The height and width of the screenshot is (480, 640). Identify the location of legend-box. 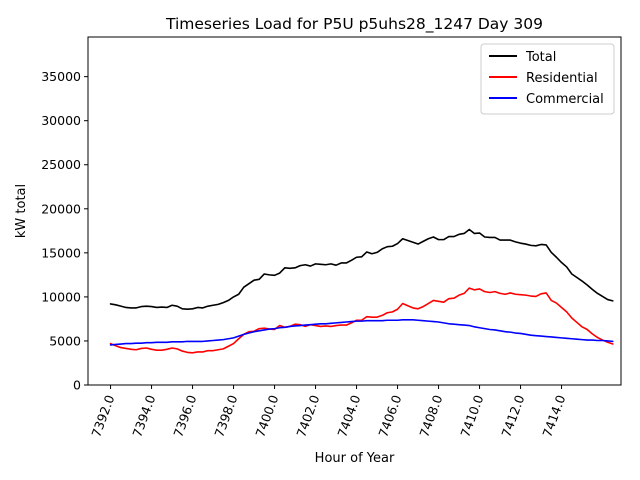
(547, 79).